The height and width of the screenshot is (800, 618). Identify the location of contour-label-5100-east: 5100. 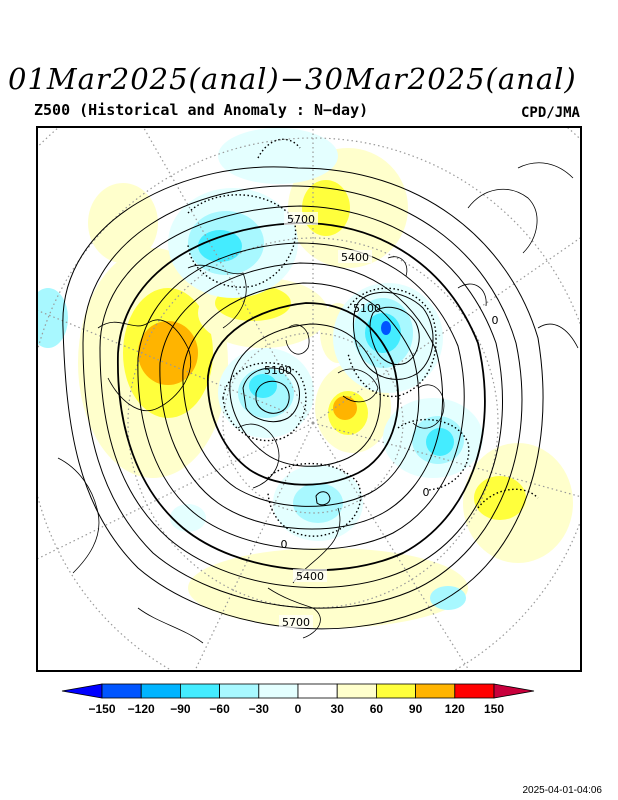
(367, 308).